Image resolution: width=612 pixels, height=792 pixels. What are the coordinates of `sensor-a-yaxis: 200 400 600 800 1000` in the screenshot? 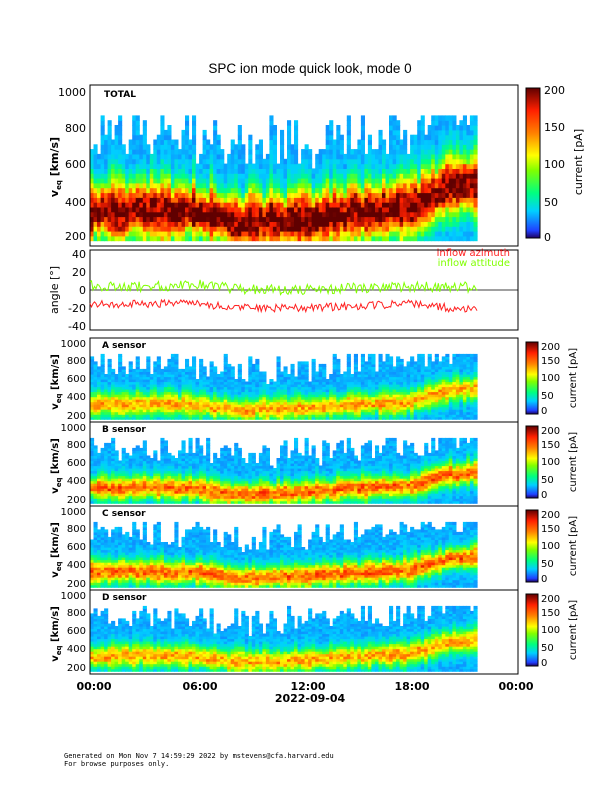 It's located at (73, 380).